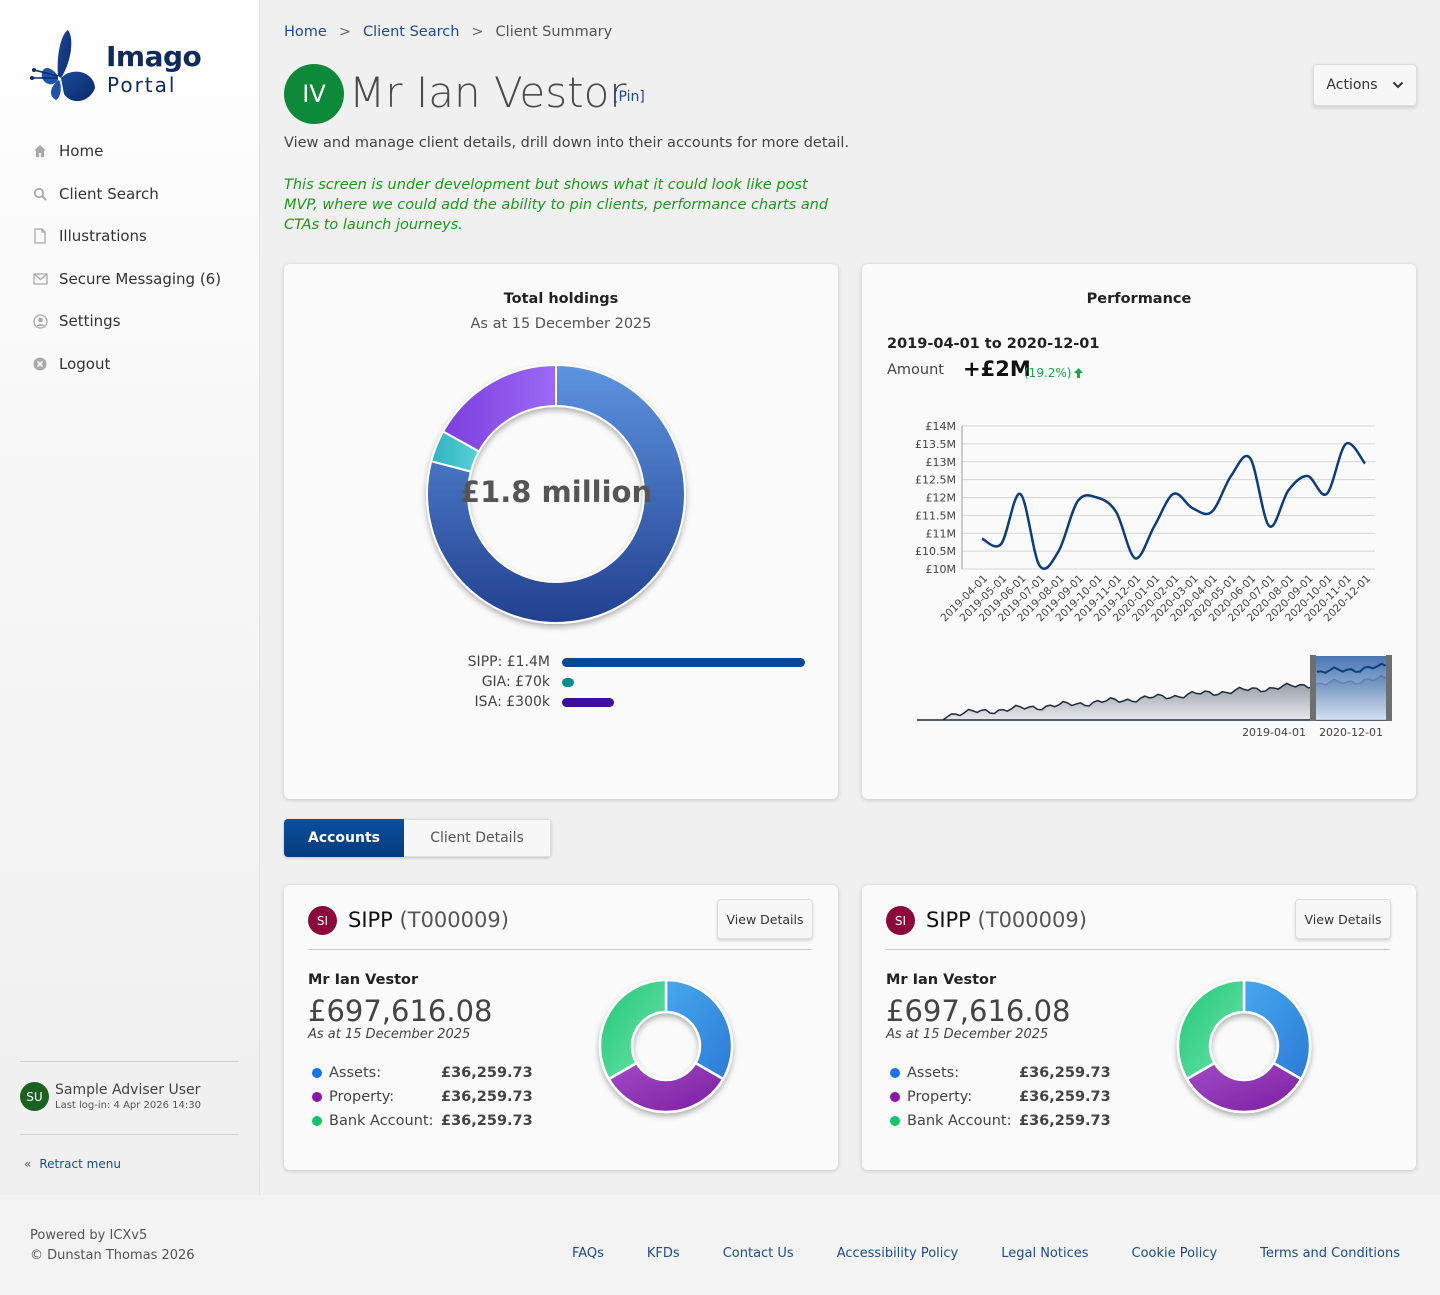 The width and height of the screenshot is (1440, 1295). What do you see at coordinates (897, 1253) in the screenshot?
I see `footer-link-accessibility-policy: Accessibility Policy` at bounding box center [897, 1253].